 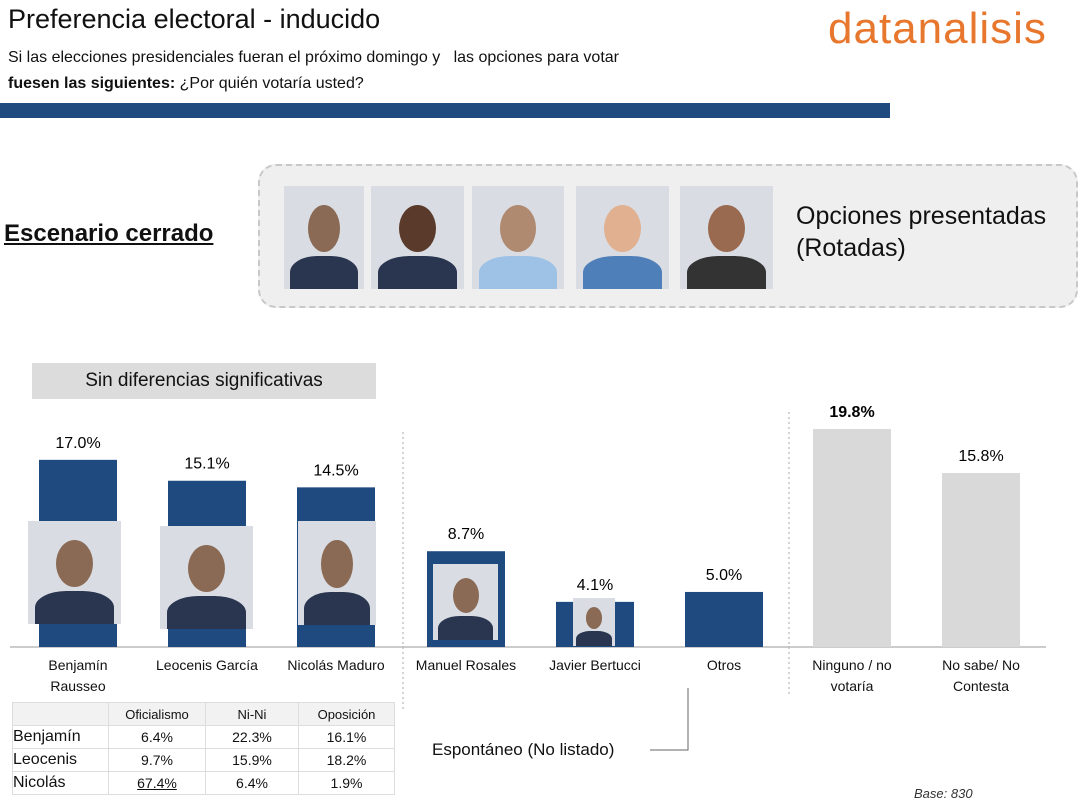 What do you see at coordinates (466, 534) in the screenshot?
I see `value-label: 8.7%` at bounding box center [466, 534].